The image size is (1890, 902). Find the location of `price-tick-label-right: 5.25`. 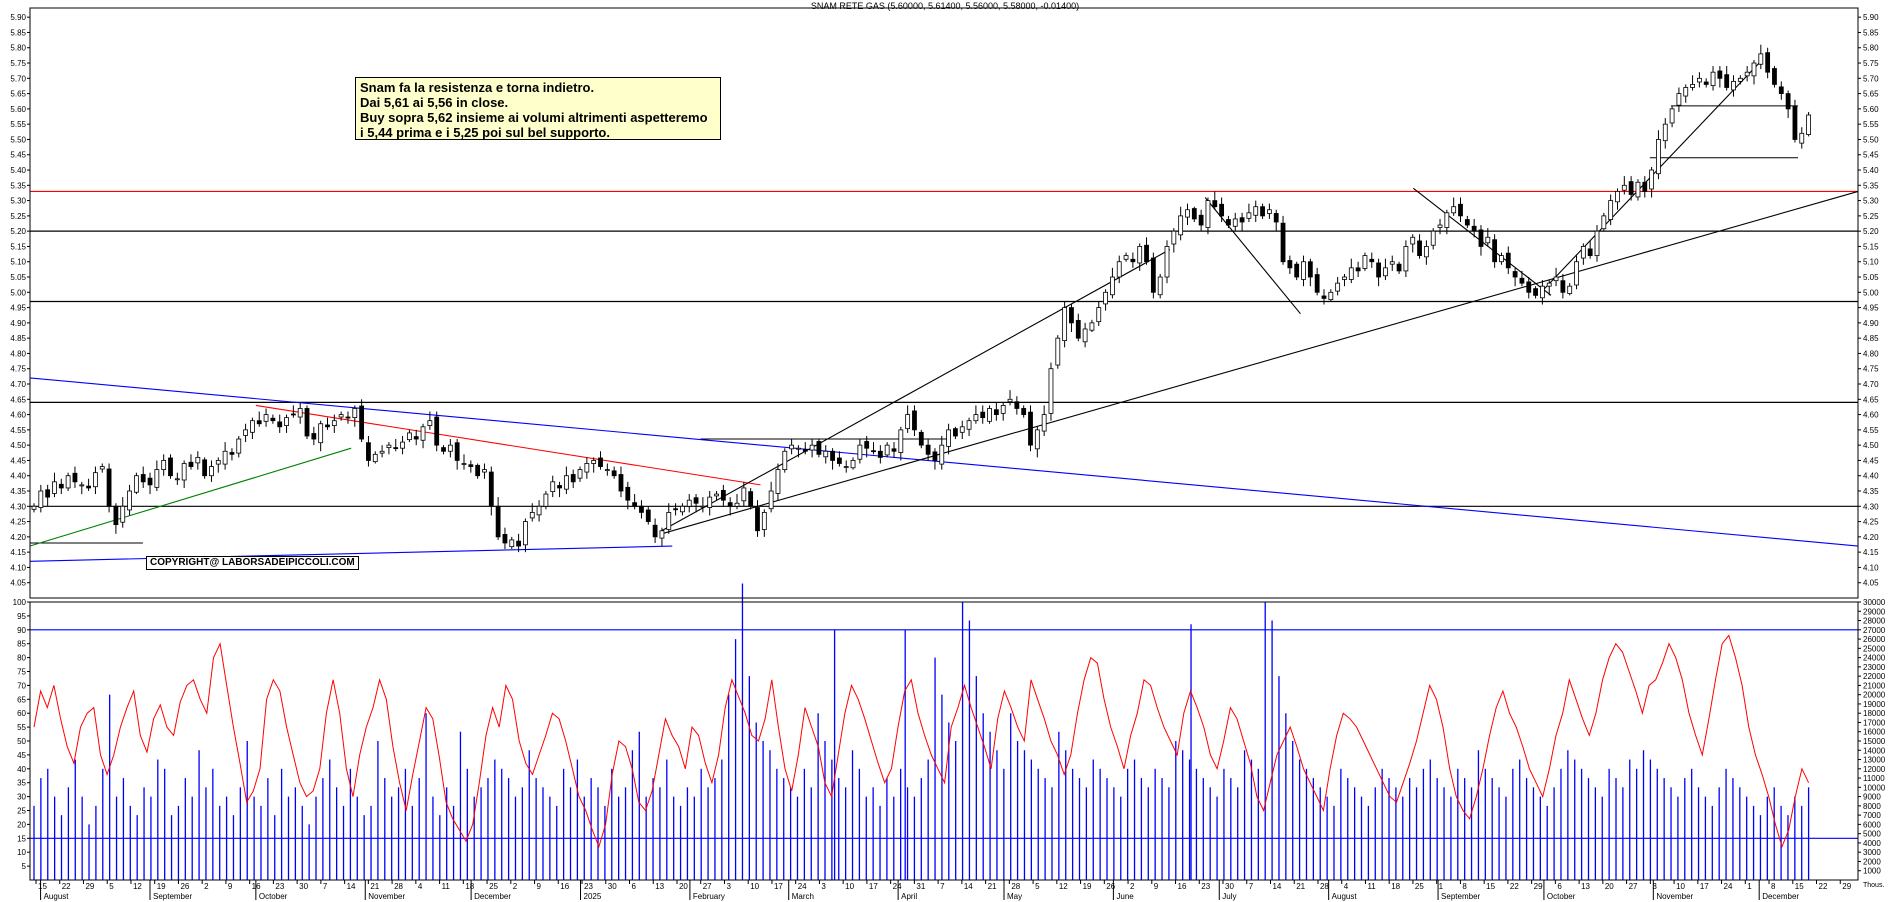

price-tick-label-right: 5.25 is located at coordinates (1871, 216).